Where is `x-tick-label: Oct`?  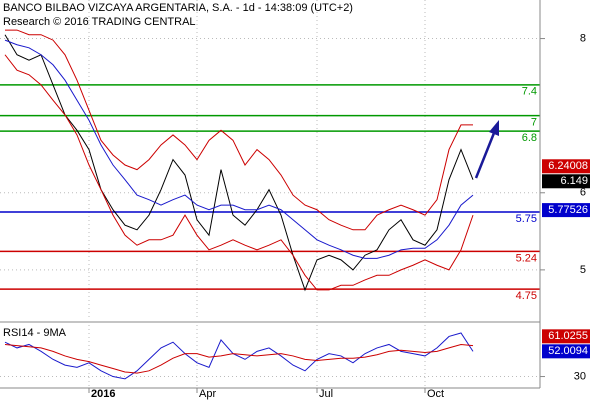 x-tick-label: Oct is located at coordinates (435, 394).